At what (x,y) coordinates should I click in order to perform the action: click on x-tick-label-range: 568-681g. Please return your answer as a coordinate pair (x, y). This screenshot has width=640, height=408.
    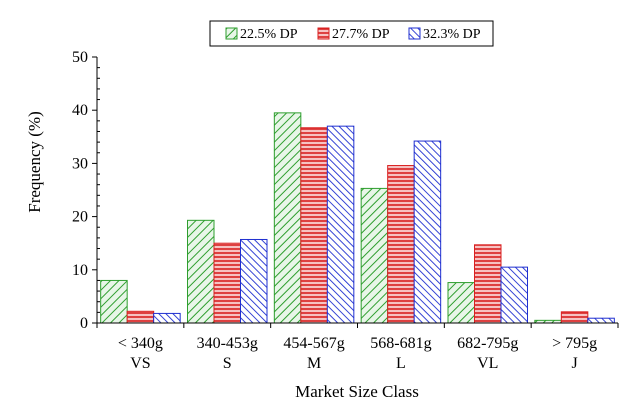
    Looking at the image, I should click on (400, 343).